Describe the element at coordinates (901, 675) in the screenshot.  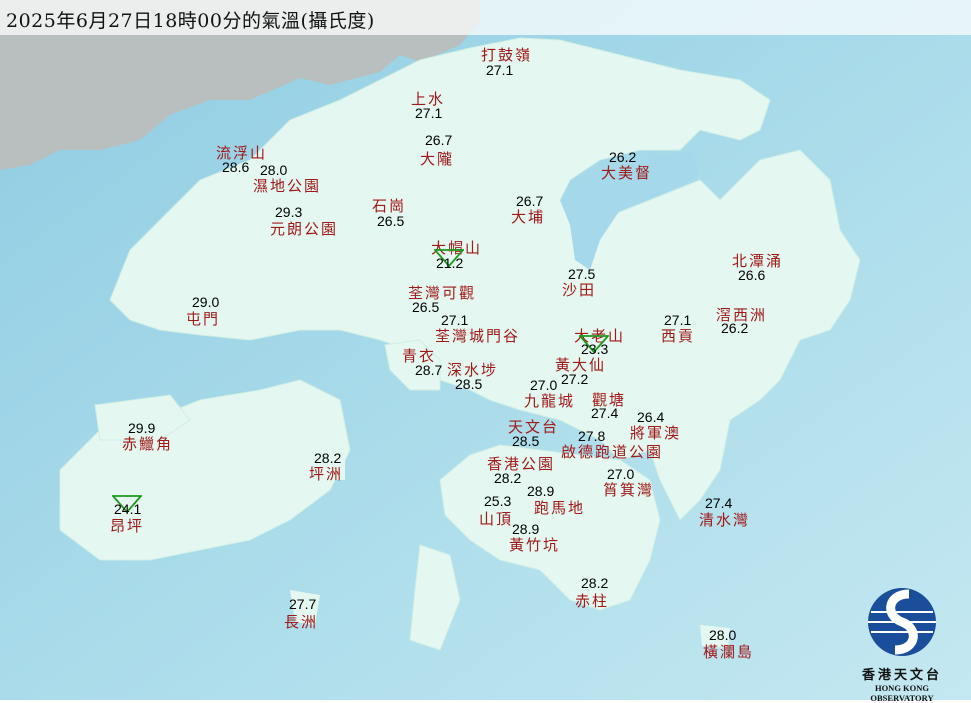
I see `logo-name-cn: 香港天文台` at that location.